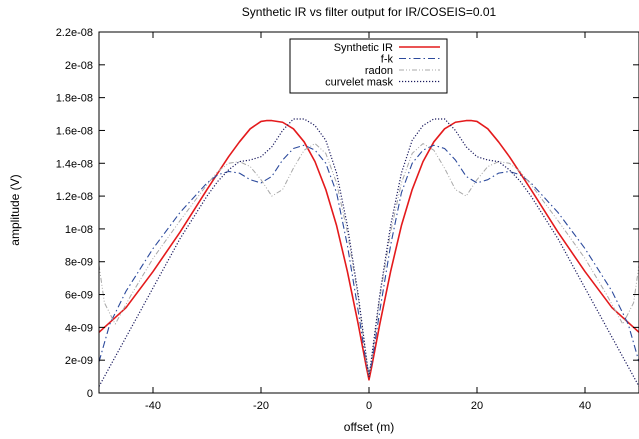 Image resolution: width=639 pixels, height=439 pixels. What do you see at coordinates (74, 99) in the screenshot?
I see `y-tick-label: 1.8e-08` at bounding box center [74, 99].